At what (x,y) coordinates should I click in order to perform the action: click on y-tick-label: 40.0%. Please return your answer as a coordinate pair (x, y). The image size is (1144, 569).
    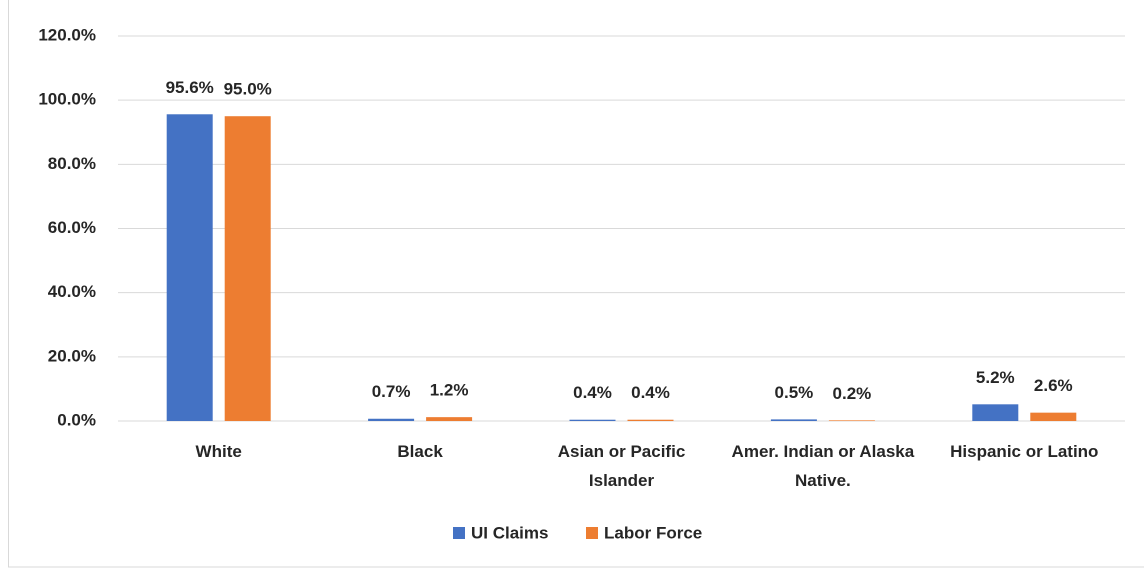
    Looking at the image, I should click on (72, 291).